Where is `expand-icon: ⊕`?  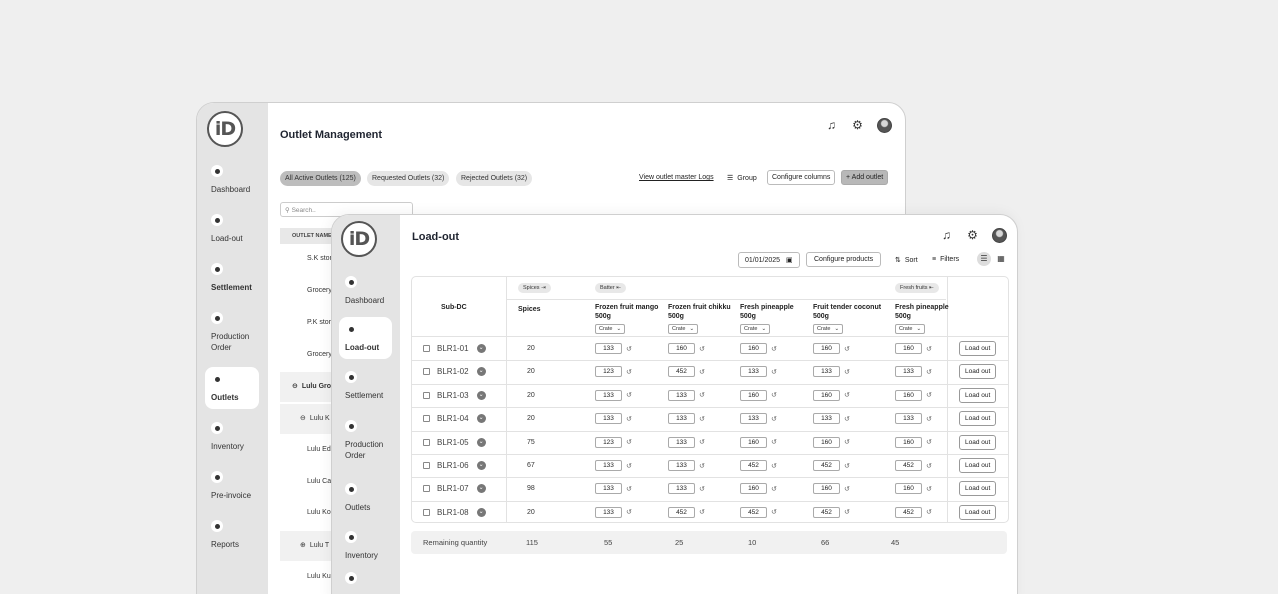
expand-icon: ⊕ is located at coordinates (303, 545).